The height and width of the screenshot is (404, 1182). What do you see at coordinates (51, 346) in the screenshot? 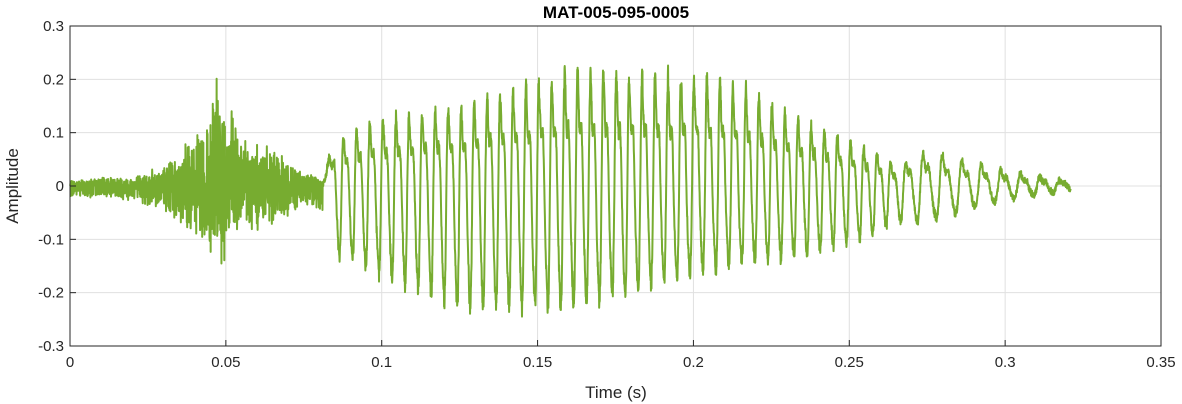
I see `y-tick-label: -0.3` at bounding box center [51, 346].